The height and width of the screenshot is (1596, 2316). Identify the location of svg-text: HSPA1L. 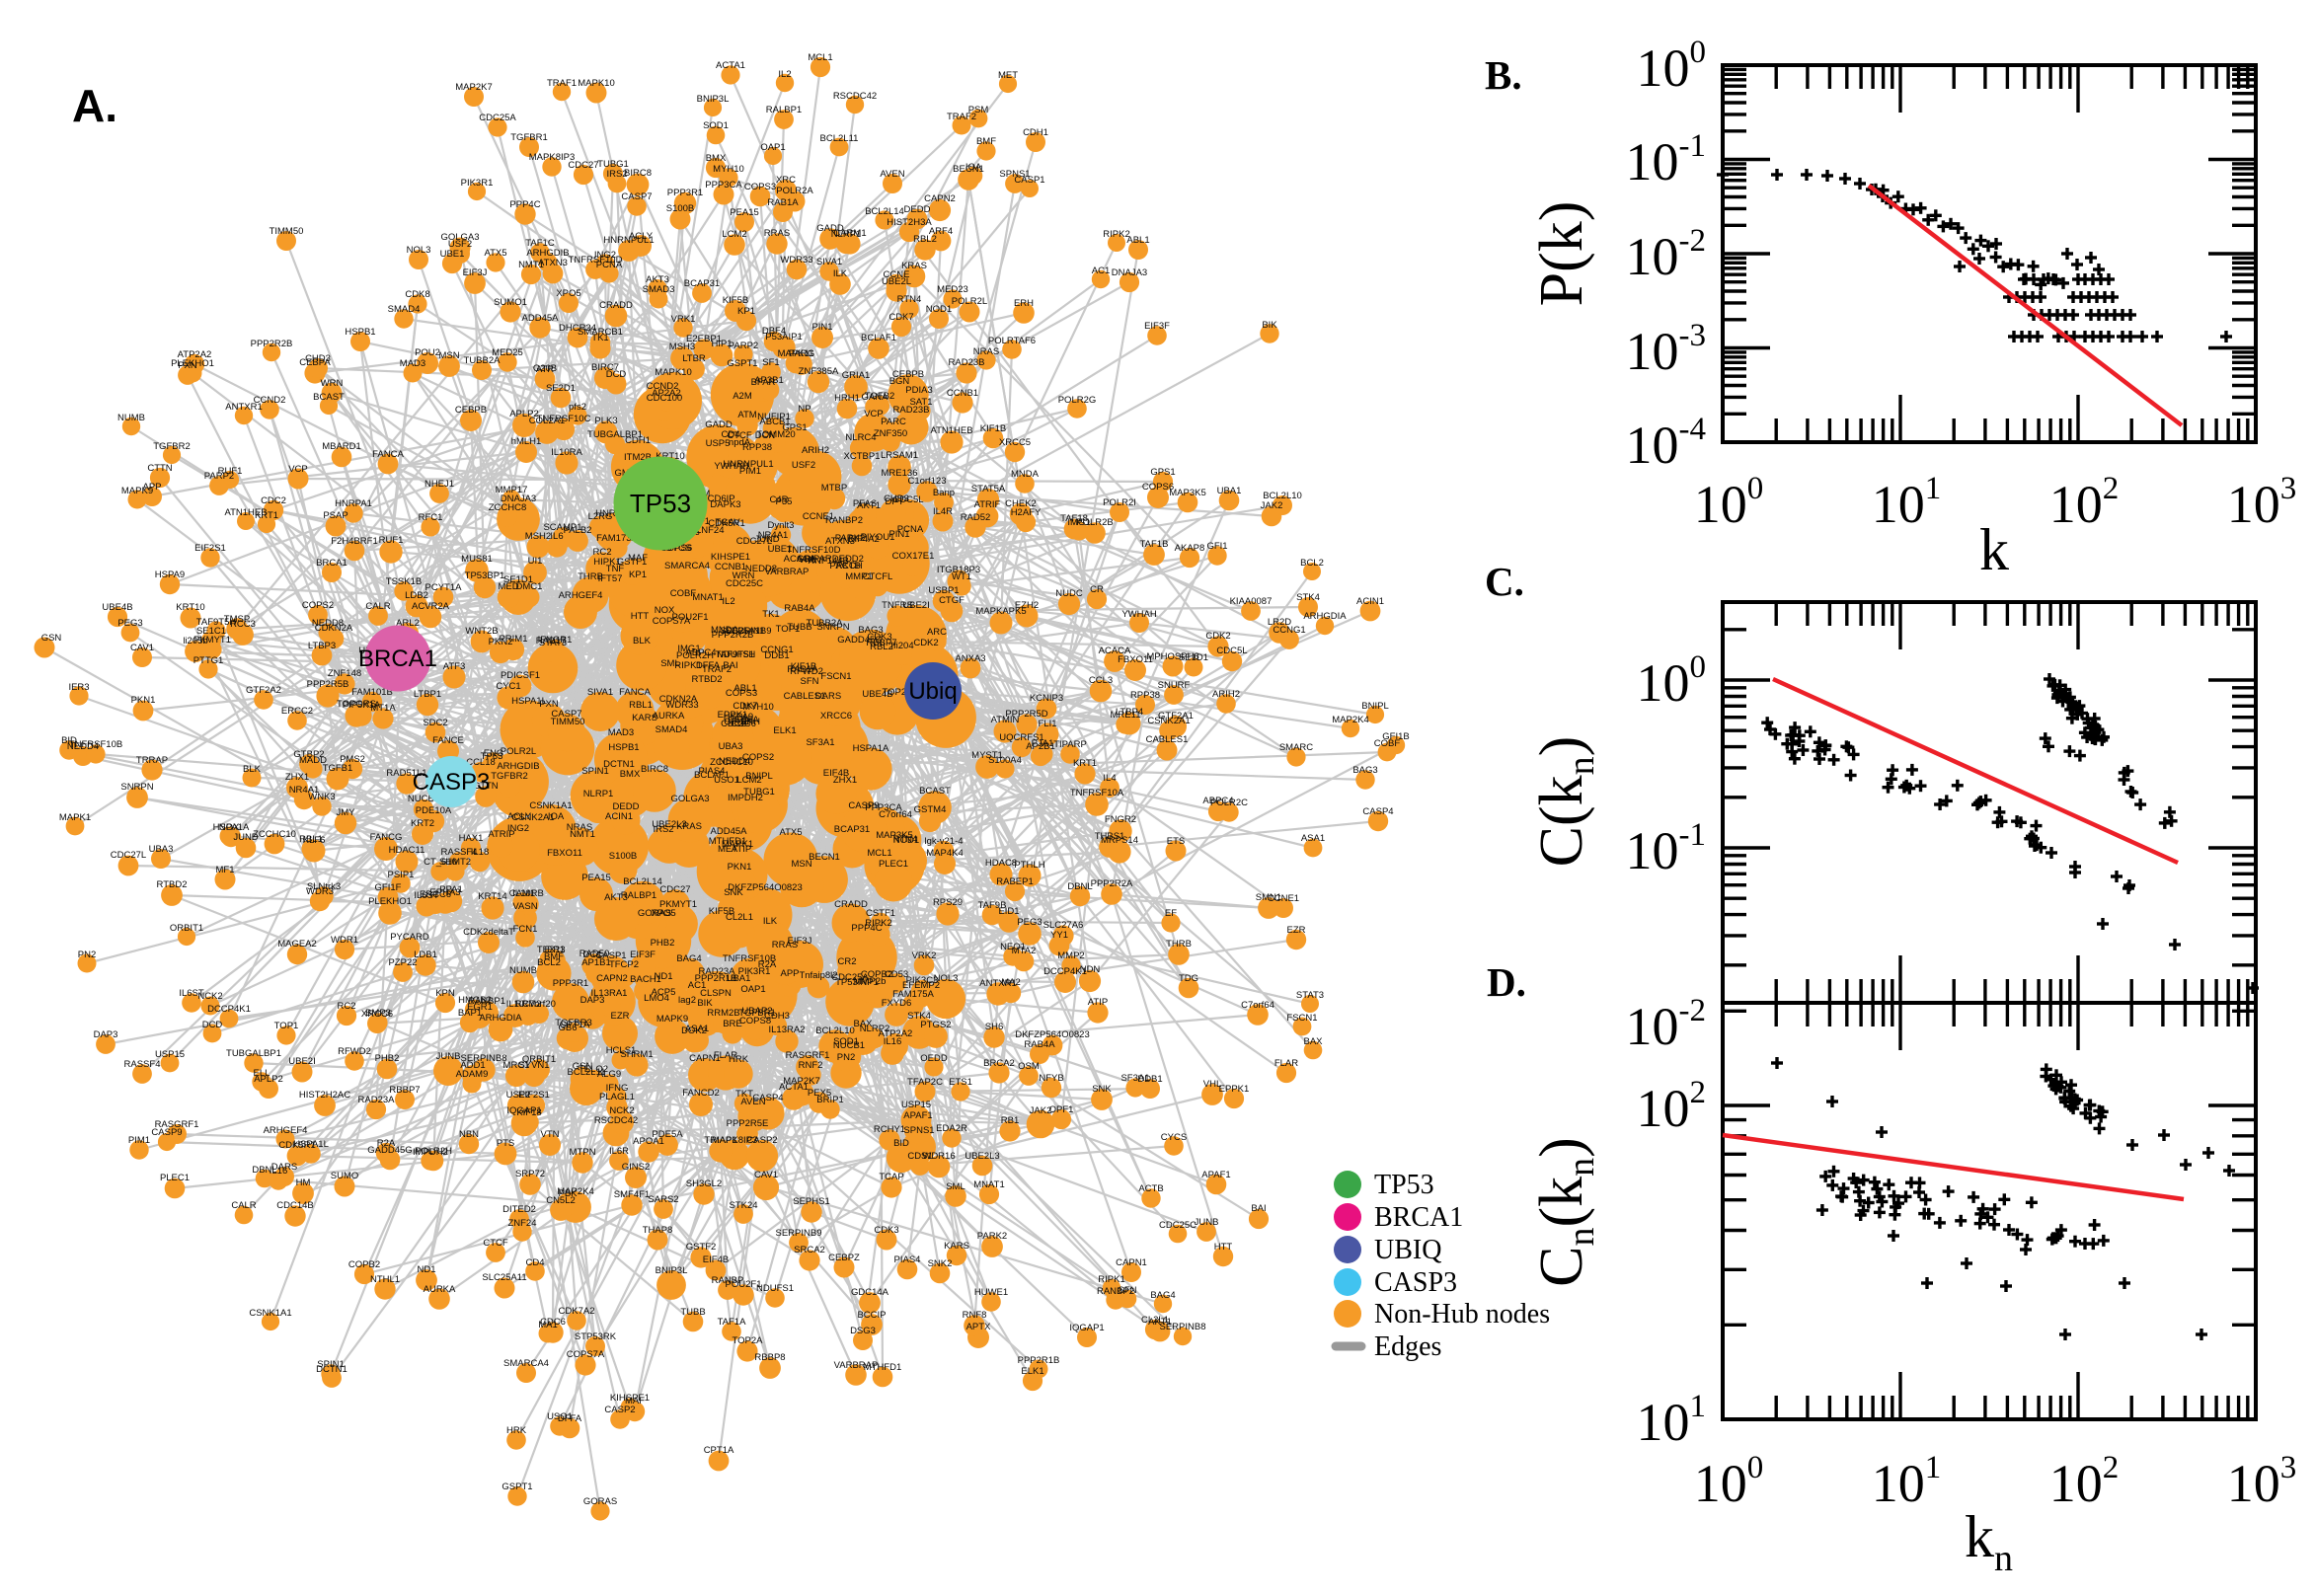
(311, 1144).